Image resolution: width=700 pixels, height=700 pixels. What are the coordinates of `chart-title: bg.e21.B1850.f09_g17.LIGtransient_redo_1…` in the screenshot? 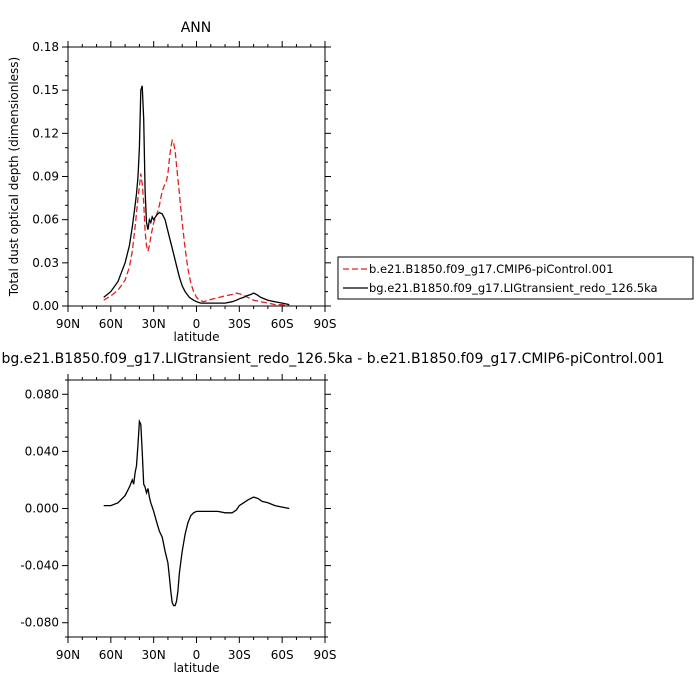 It's located at (332, 359).